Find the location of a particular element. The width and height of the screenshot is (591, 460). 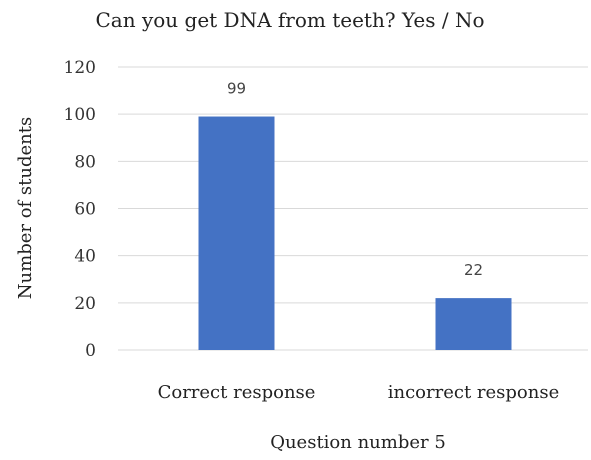

data-label: 22 is located at coordinates (473, 270).